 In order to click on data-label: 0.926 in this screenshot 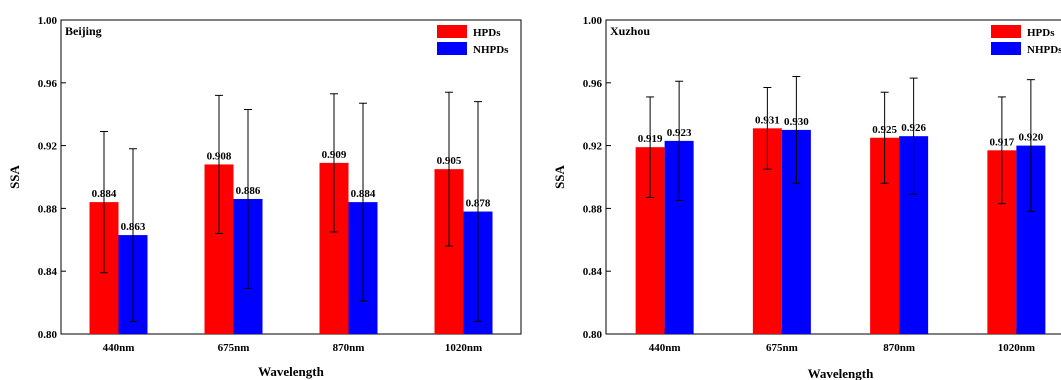, I will do `click(913, 128)`.